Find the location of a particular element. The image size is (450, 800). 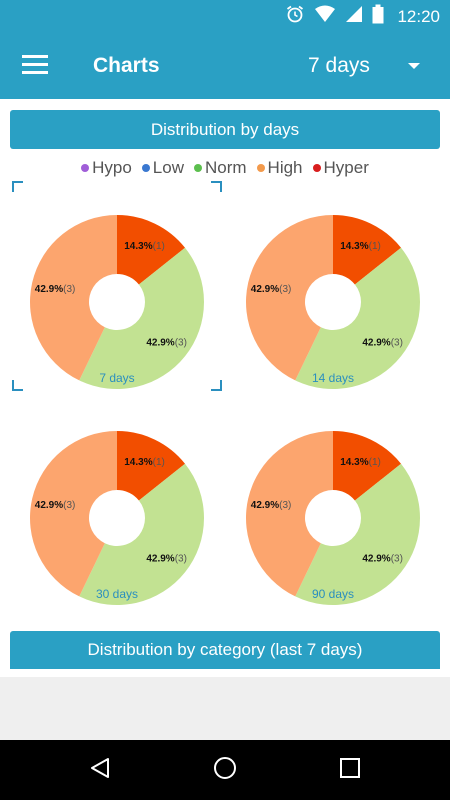

status-bar: 12:20 is located at coordinates (225, 16).